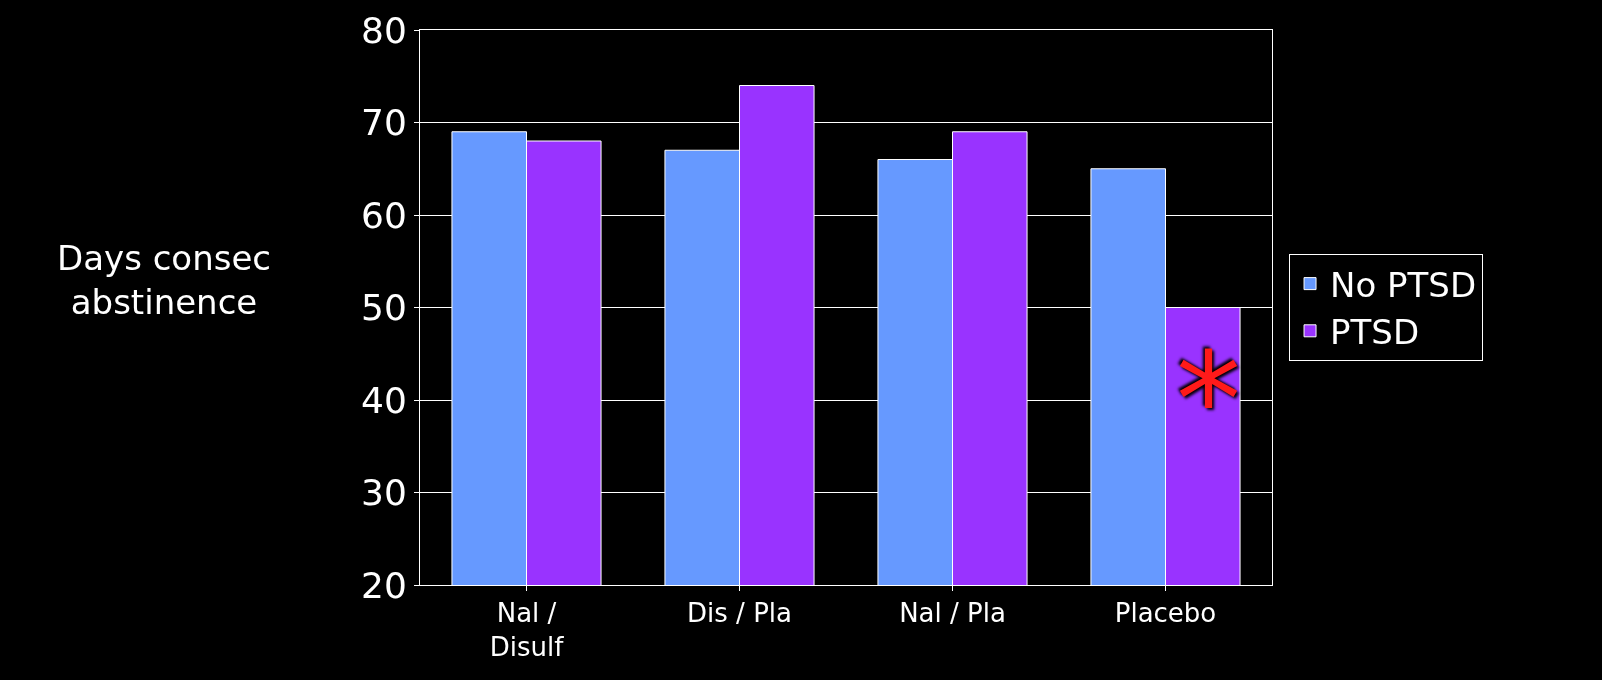 This screenshot has width=1602, height=680. What do you see at coordinates (739, 613) in the screenshot?
I see `x-tick-label: Dis / Pla` at bounding box center [739, 613].